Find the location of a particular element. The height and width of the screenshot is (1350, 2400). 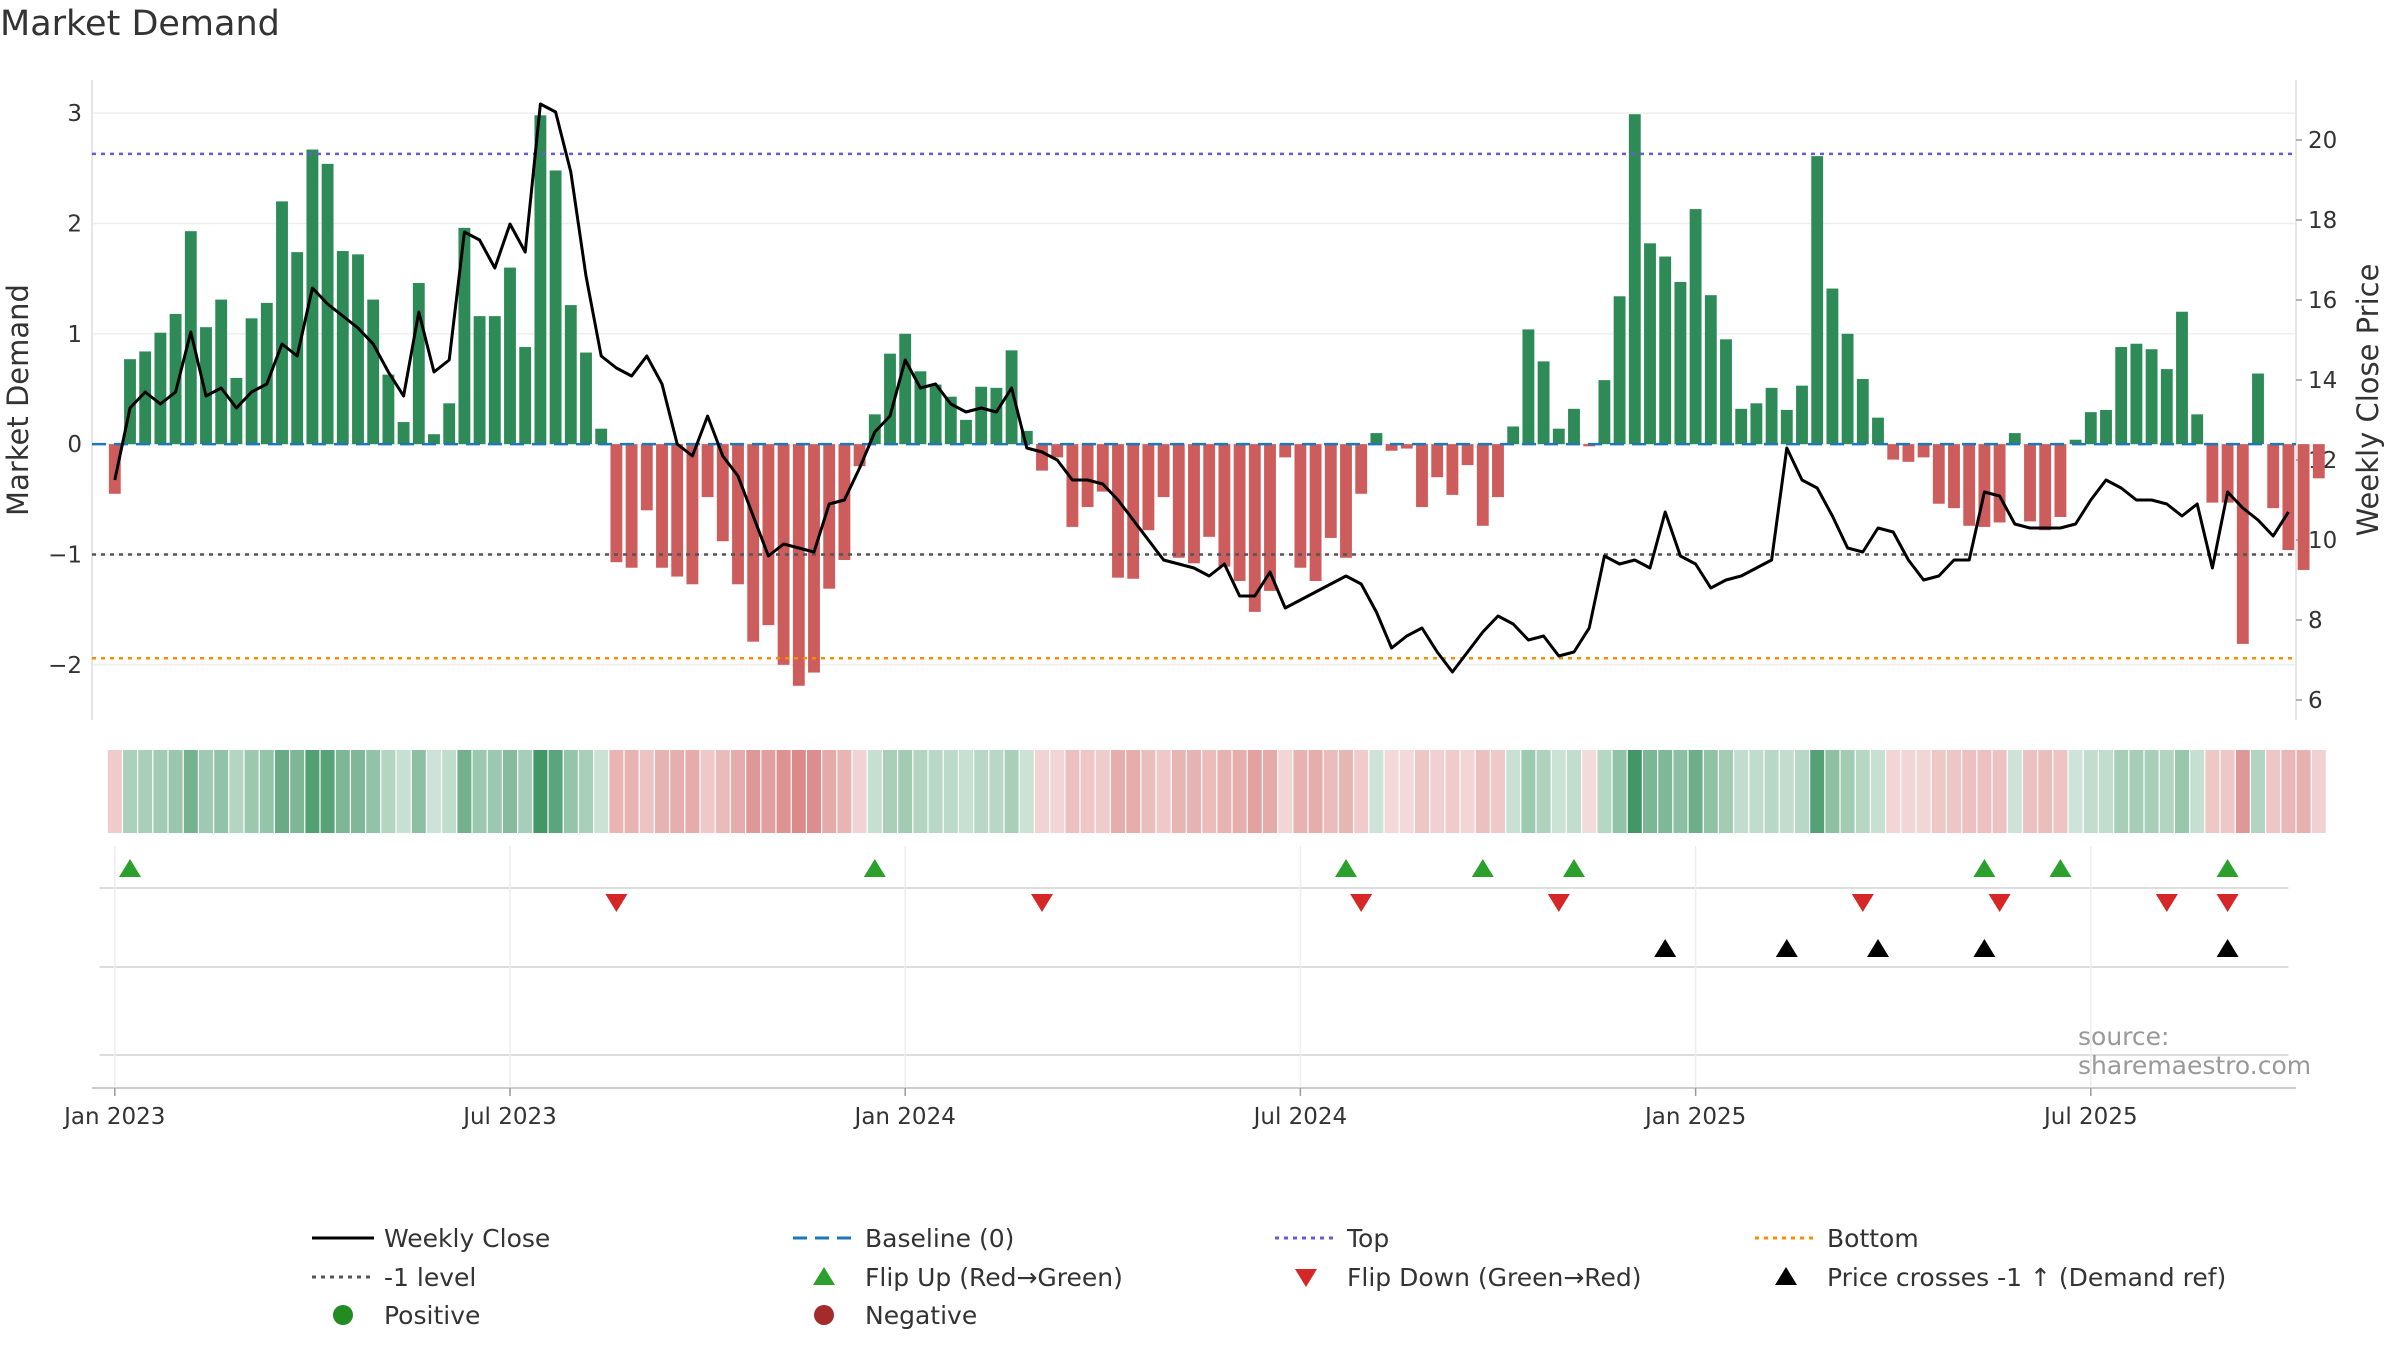

y-tick-label: 0 is located at coordinates (74, 445).